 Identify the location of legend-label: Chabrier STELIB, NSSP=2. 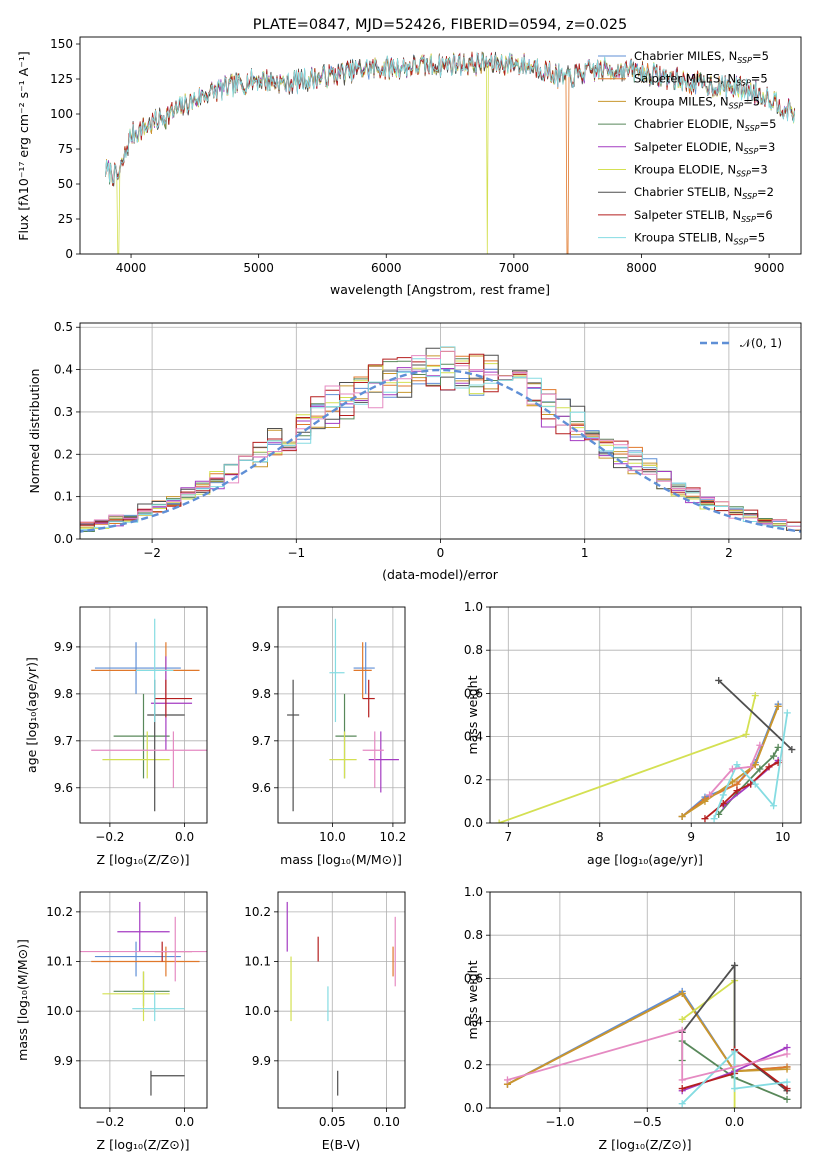
(704, 193).